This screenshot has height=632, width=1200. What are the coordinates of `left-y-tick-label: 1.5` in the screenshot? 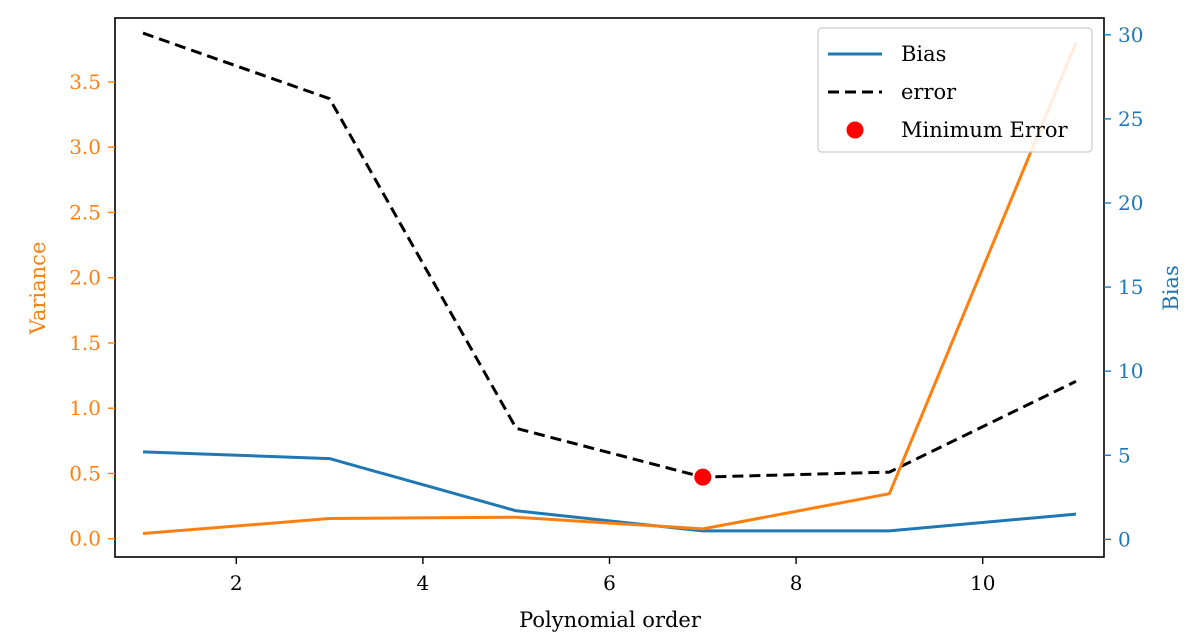 It's located at (85, 343).